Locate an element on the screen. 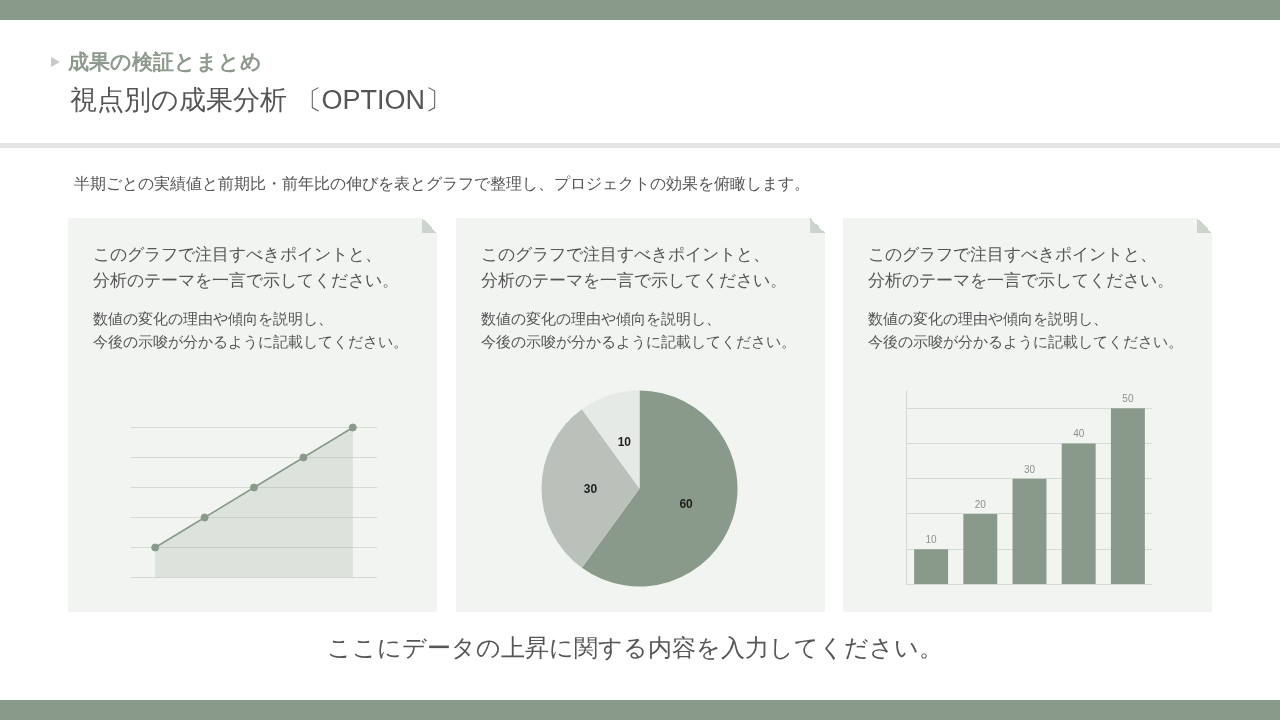 This screenshot has width=1280, height=720. data-label: 20 is located at coordinates (980, 504).